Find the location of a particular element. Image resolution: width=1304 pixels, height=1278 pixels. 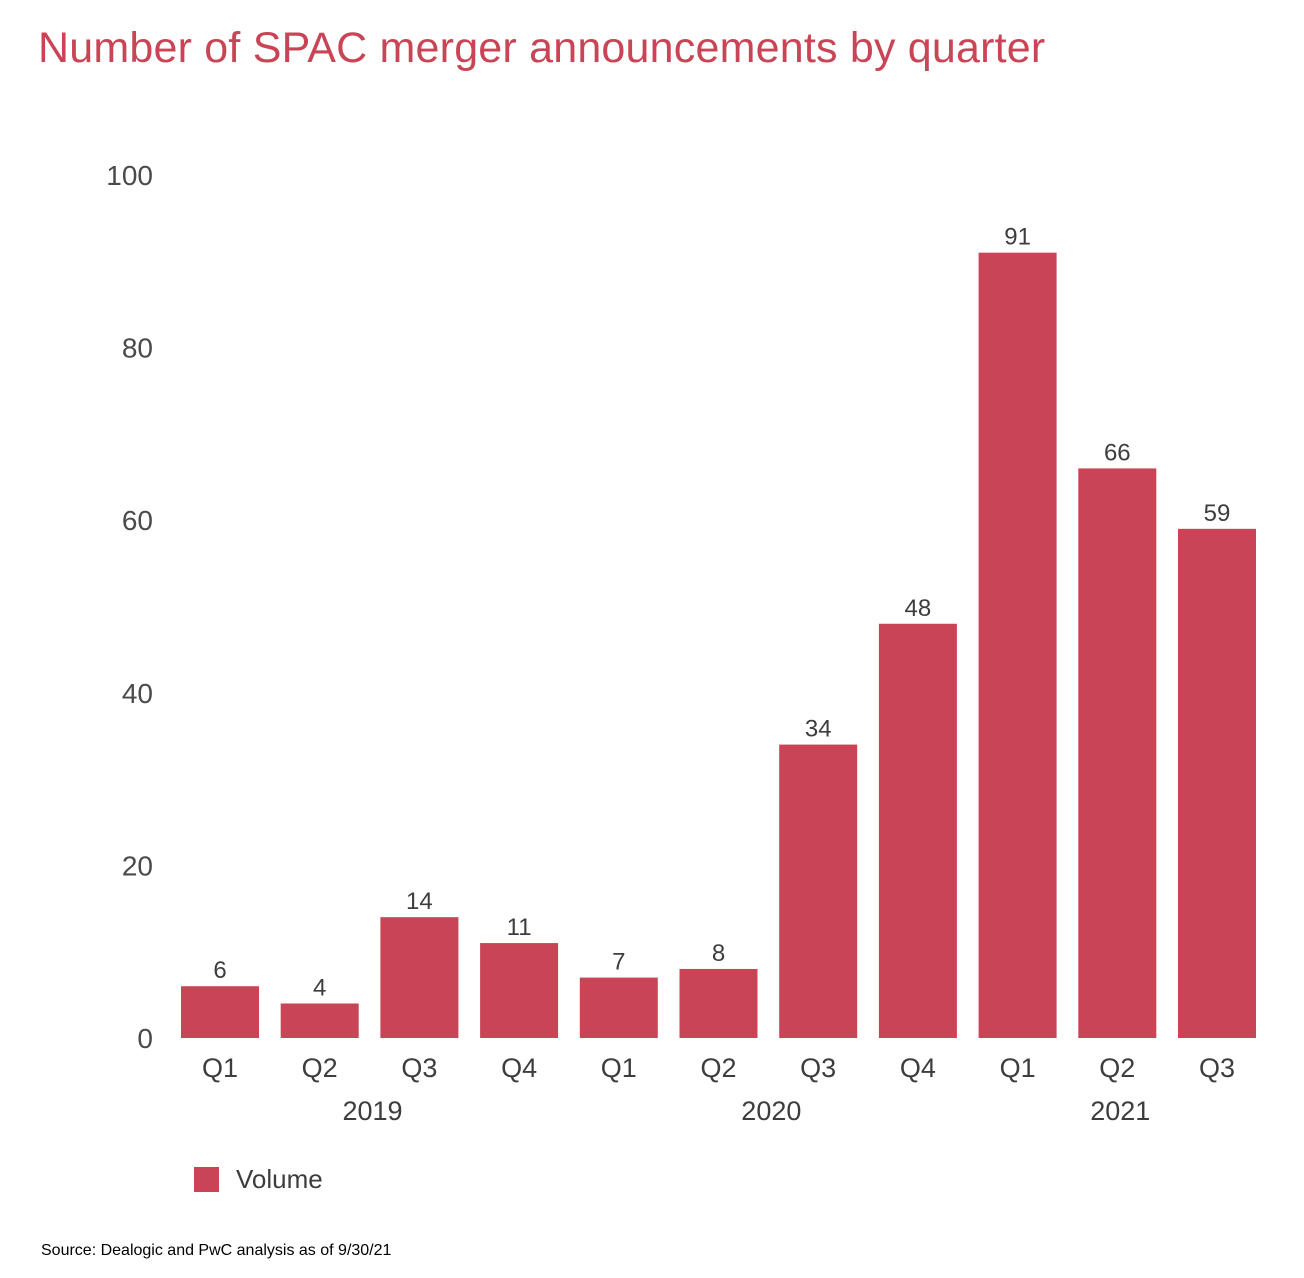

x-tick-label-4: Q4 is located at coordinates (519, 1068).